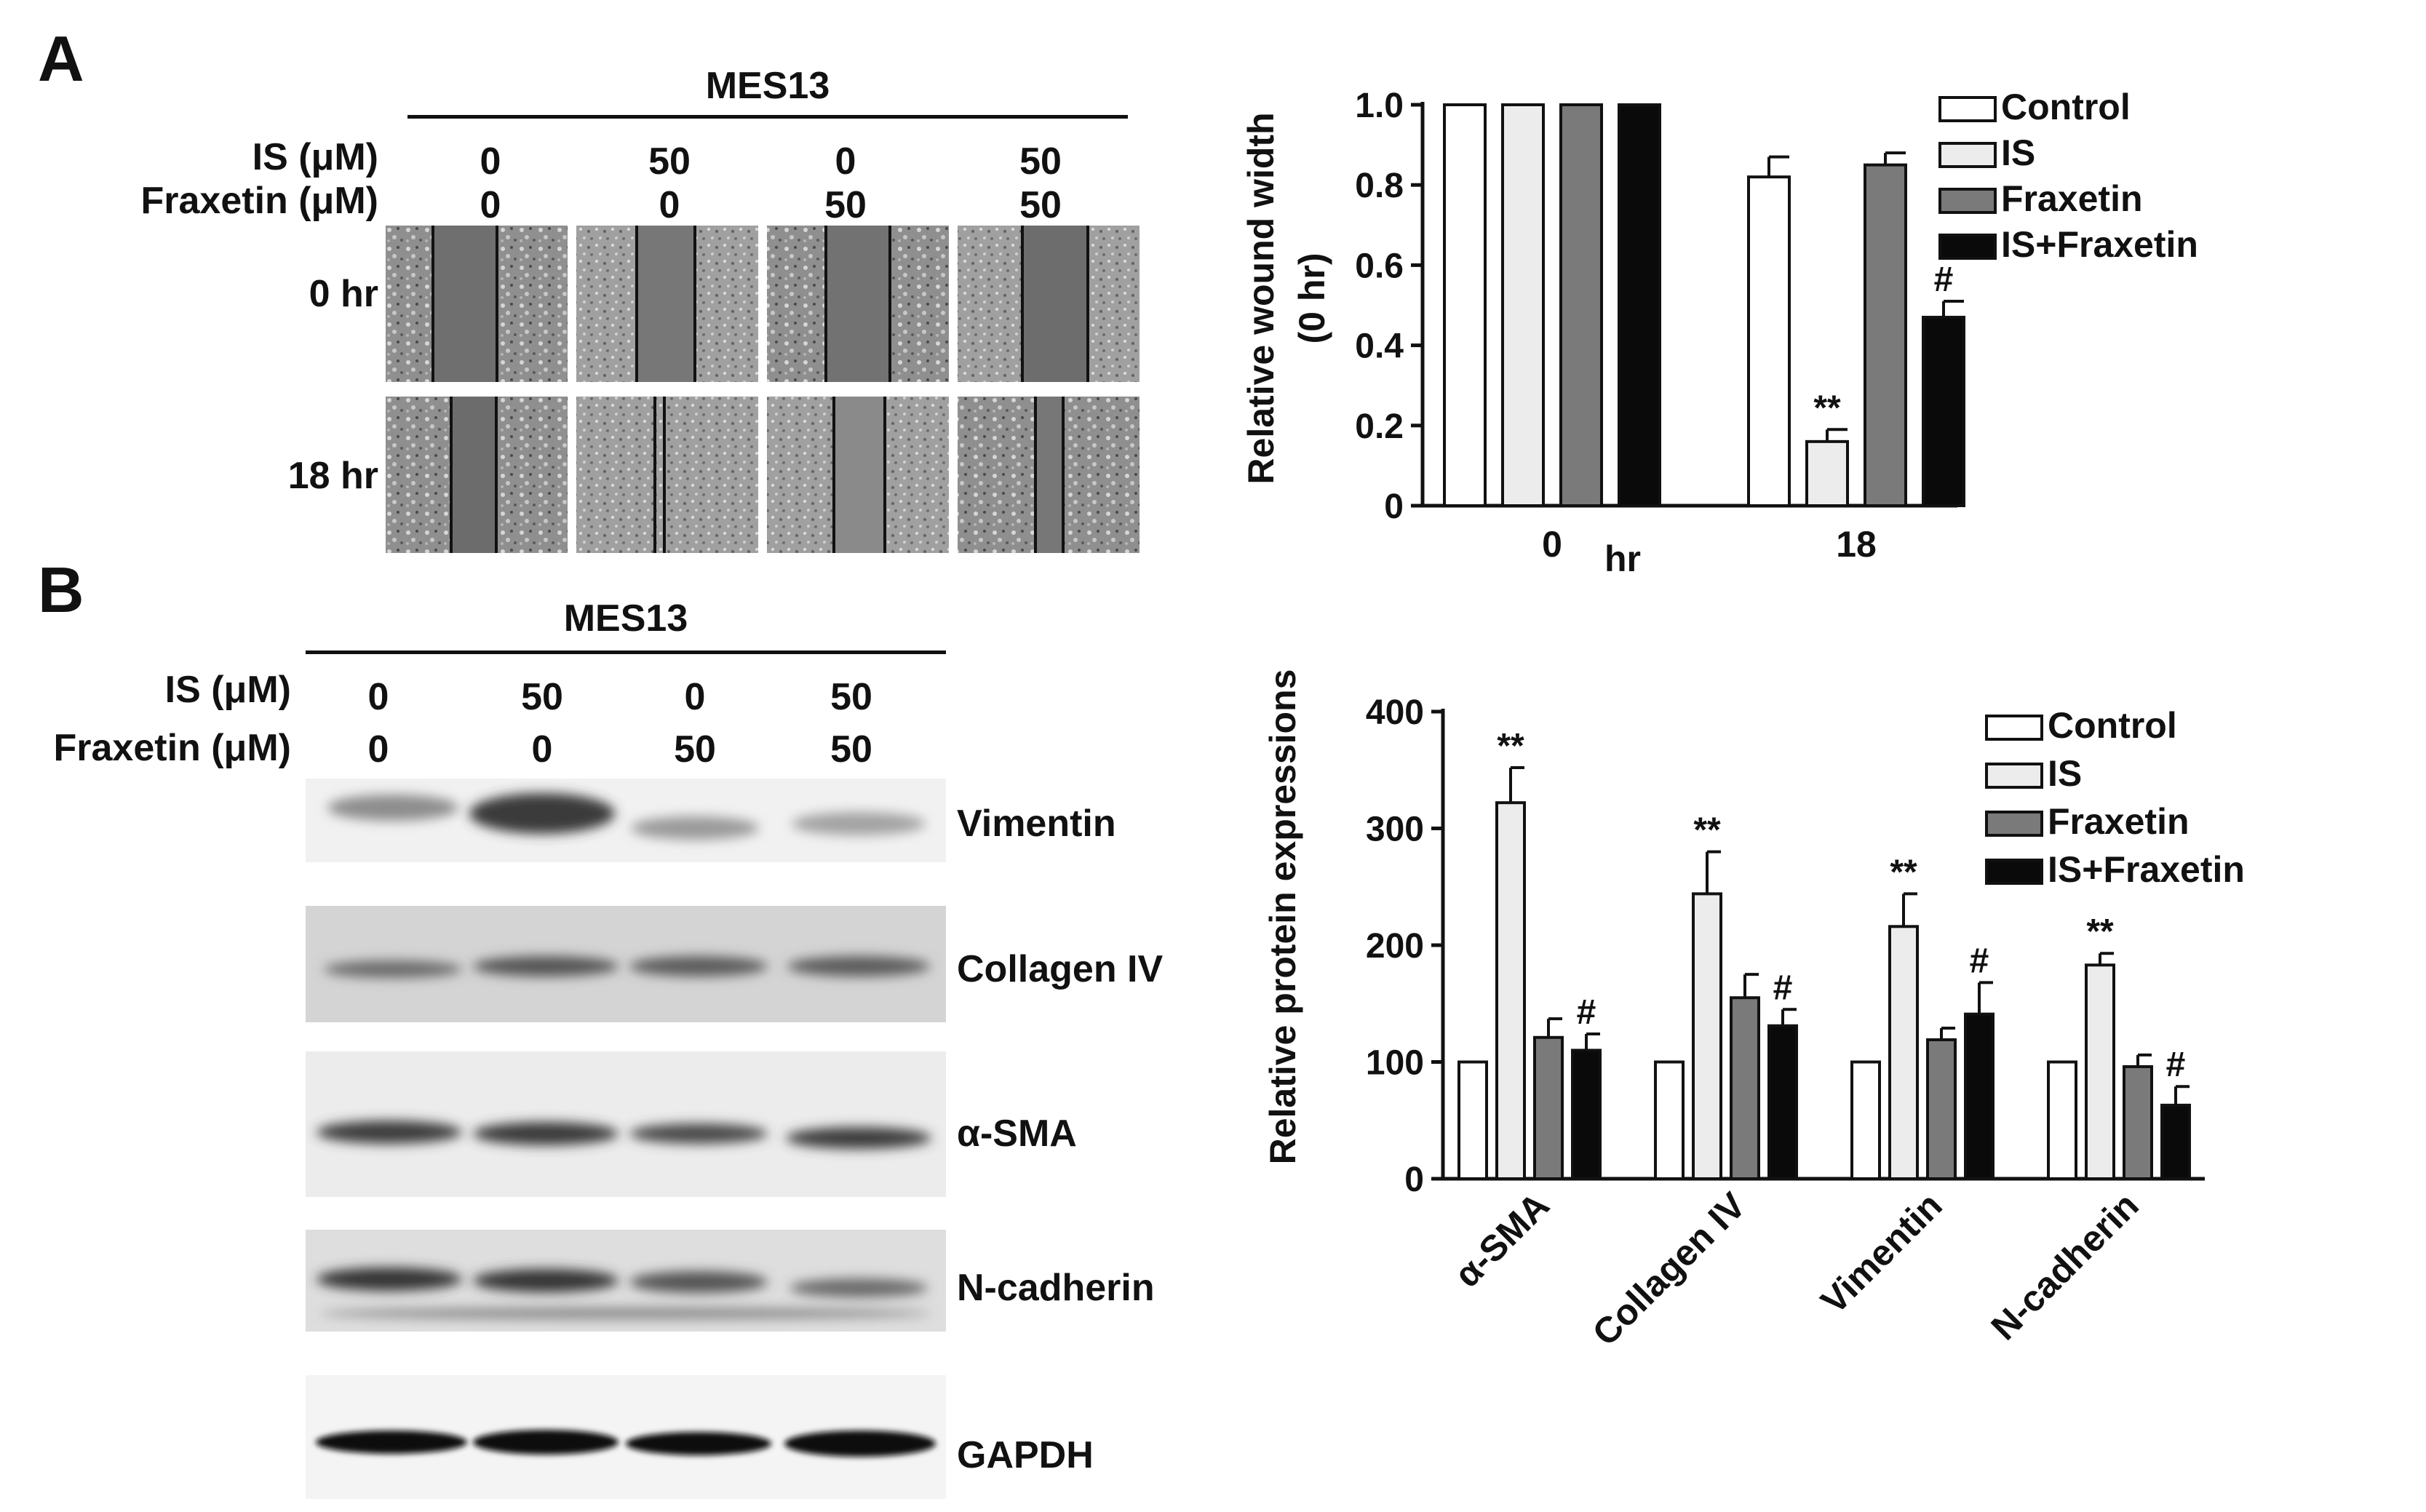 The height and width of the screenshot is (1512, 2426). I want to click on legend-label: Fraxetin, so click(2072, 199).